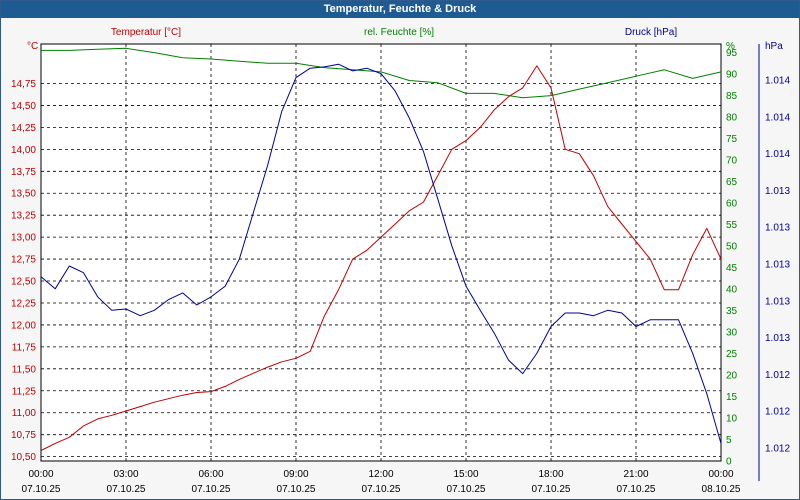 The height and width of the screenshot is (500, 800). Describe the element at coordinates (23, 150) in the screenshot. I see `temperature-tick-label: 14,00` at that location.